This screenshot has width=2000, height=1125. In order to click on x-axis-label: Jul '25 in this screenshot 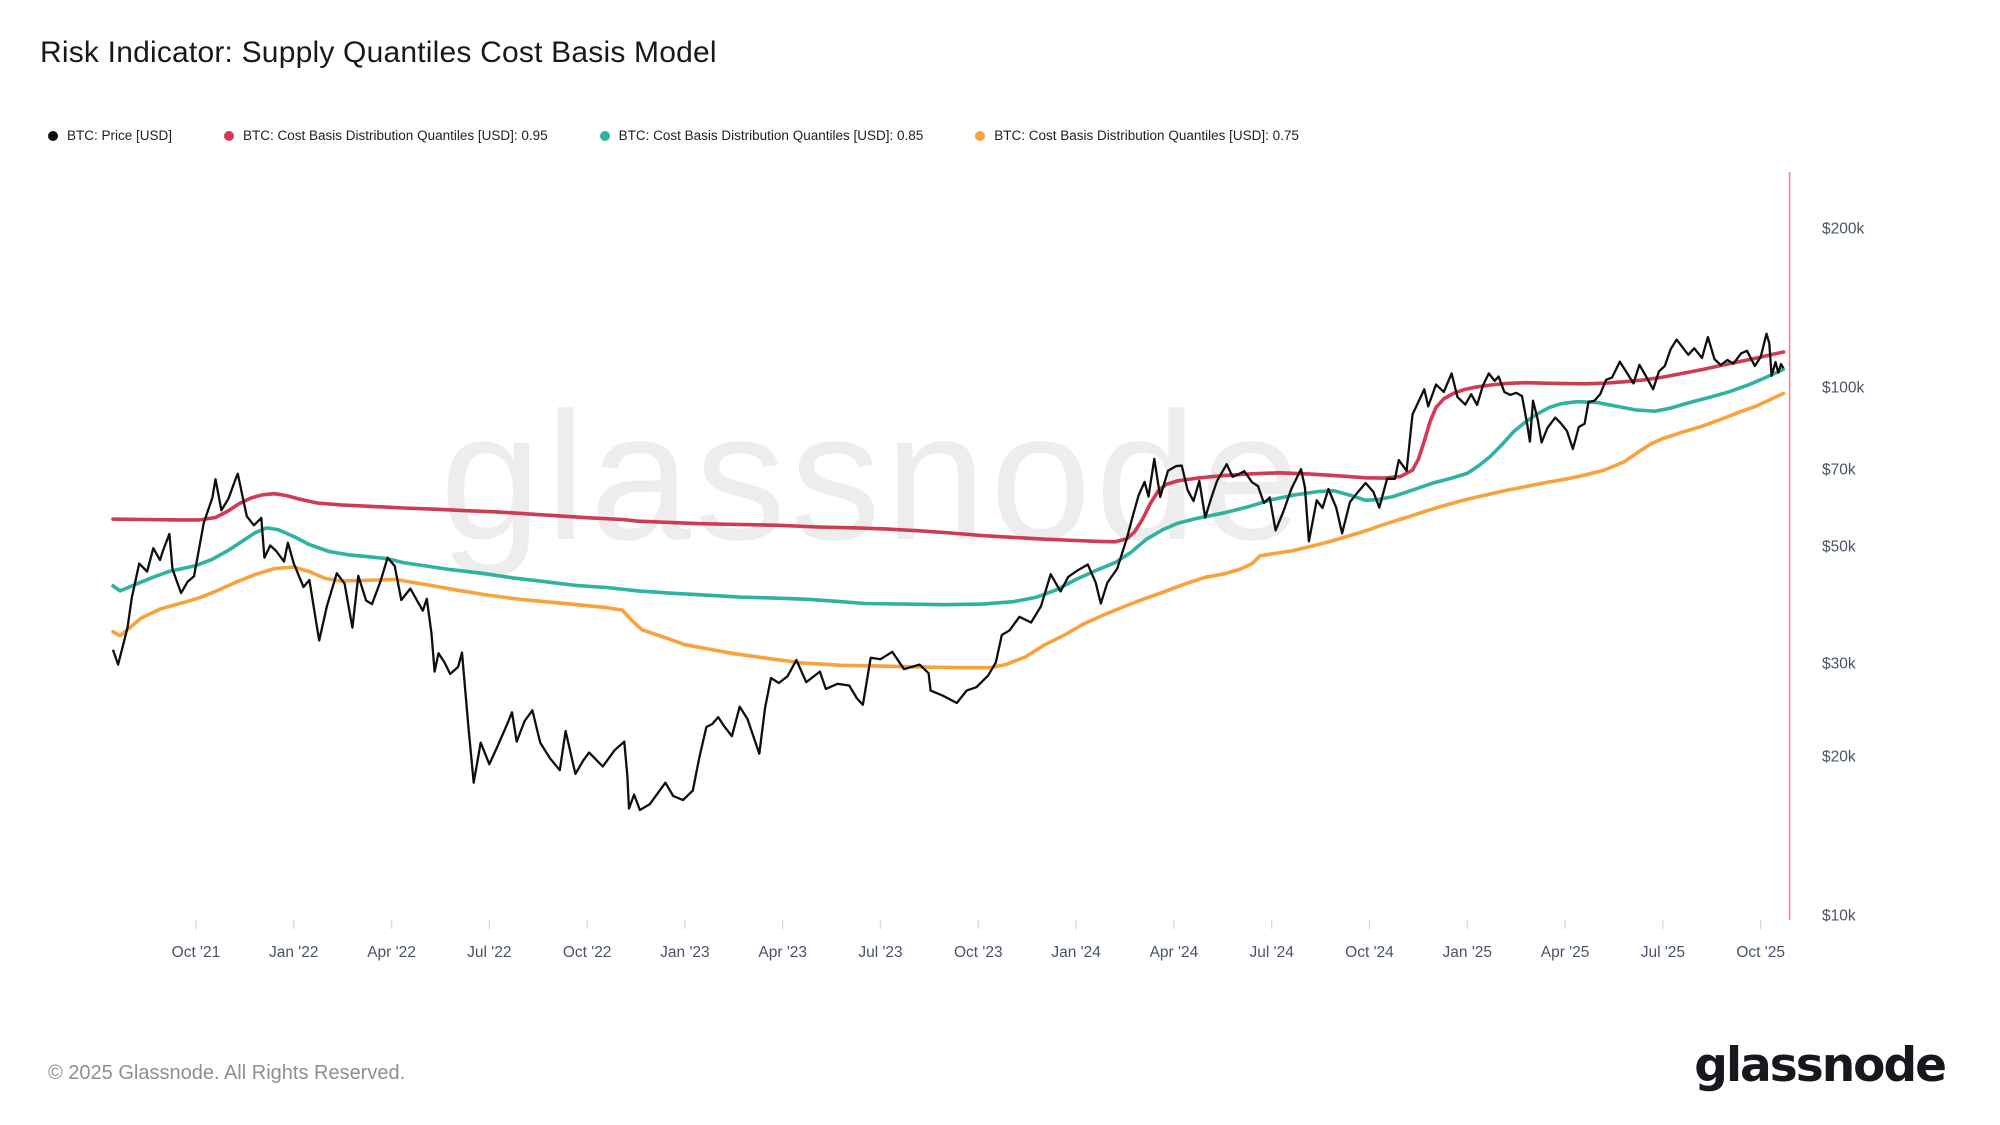, I will do `click(1663, 952)`.